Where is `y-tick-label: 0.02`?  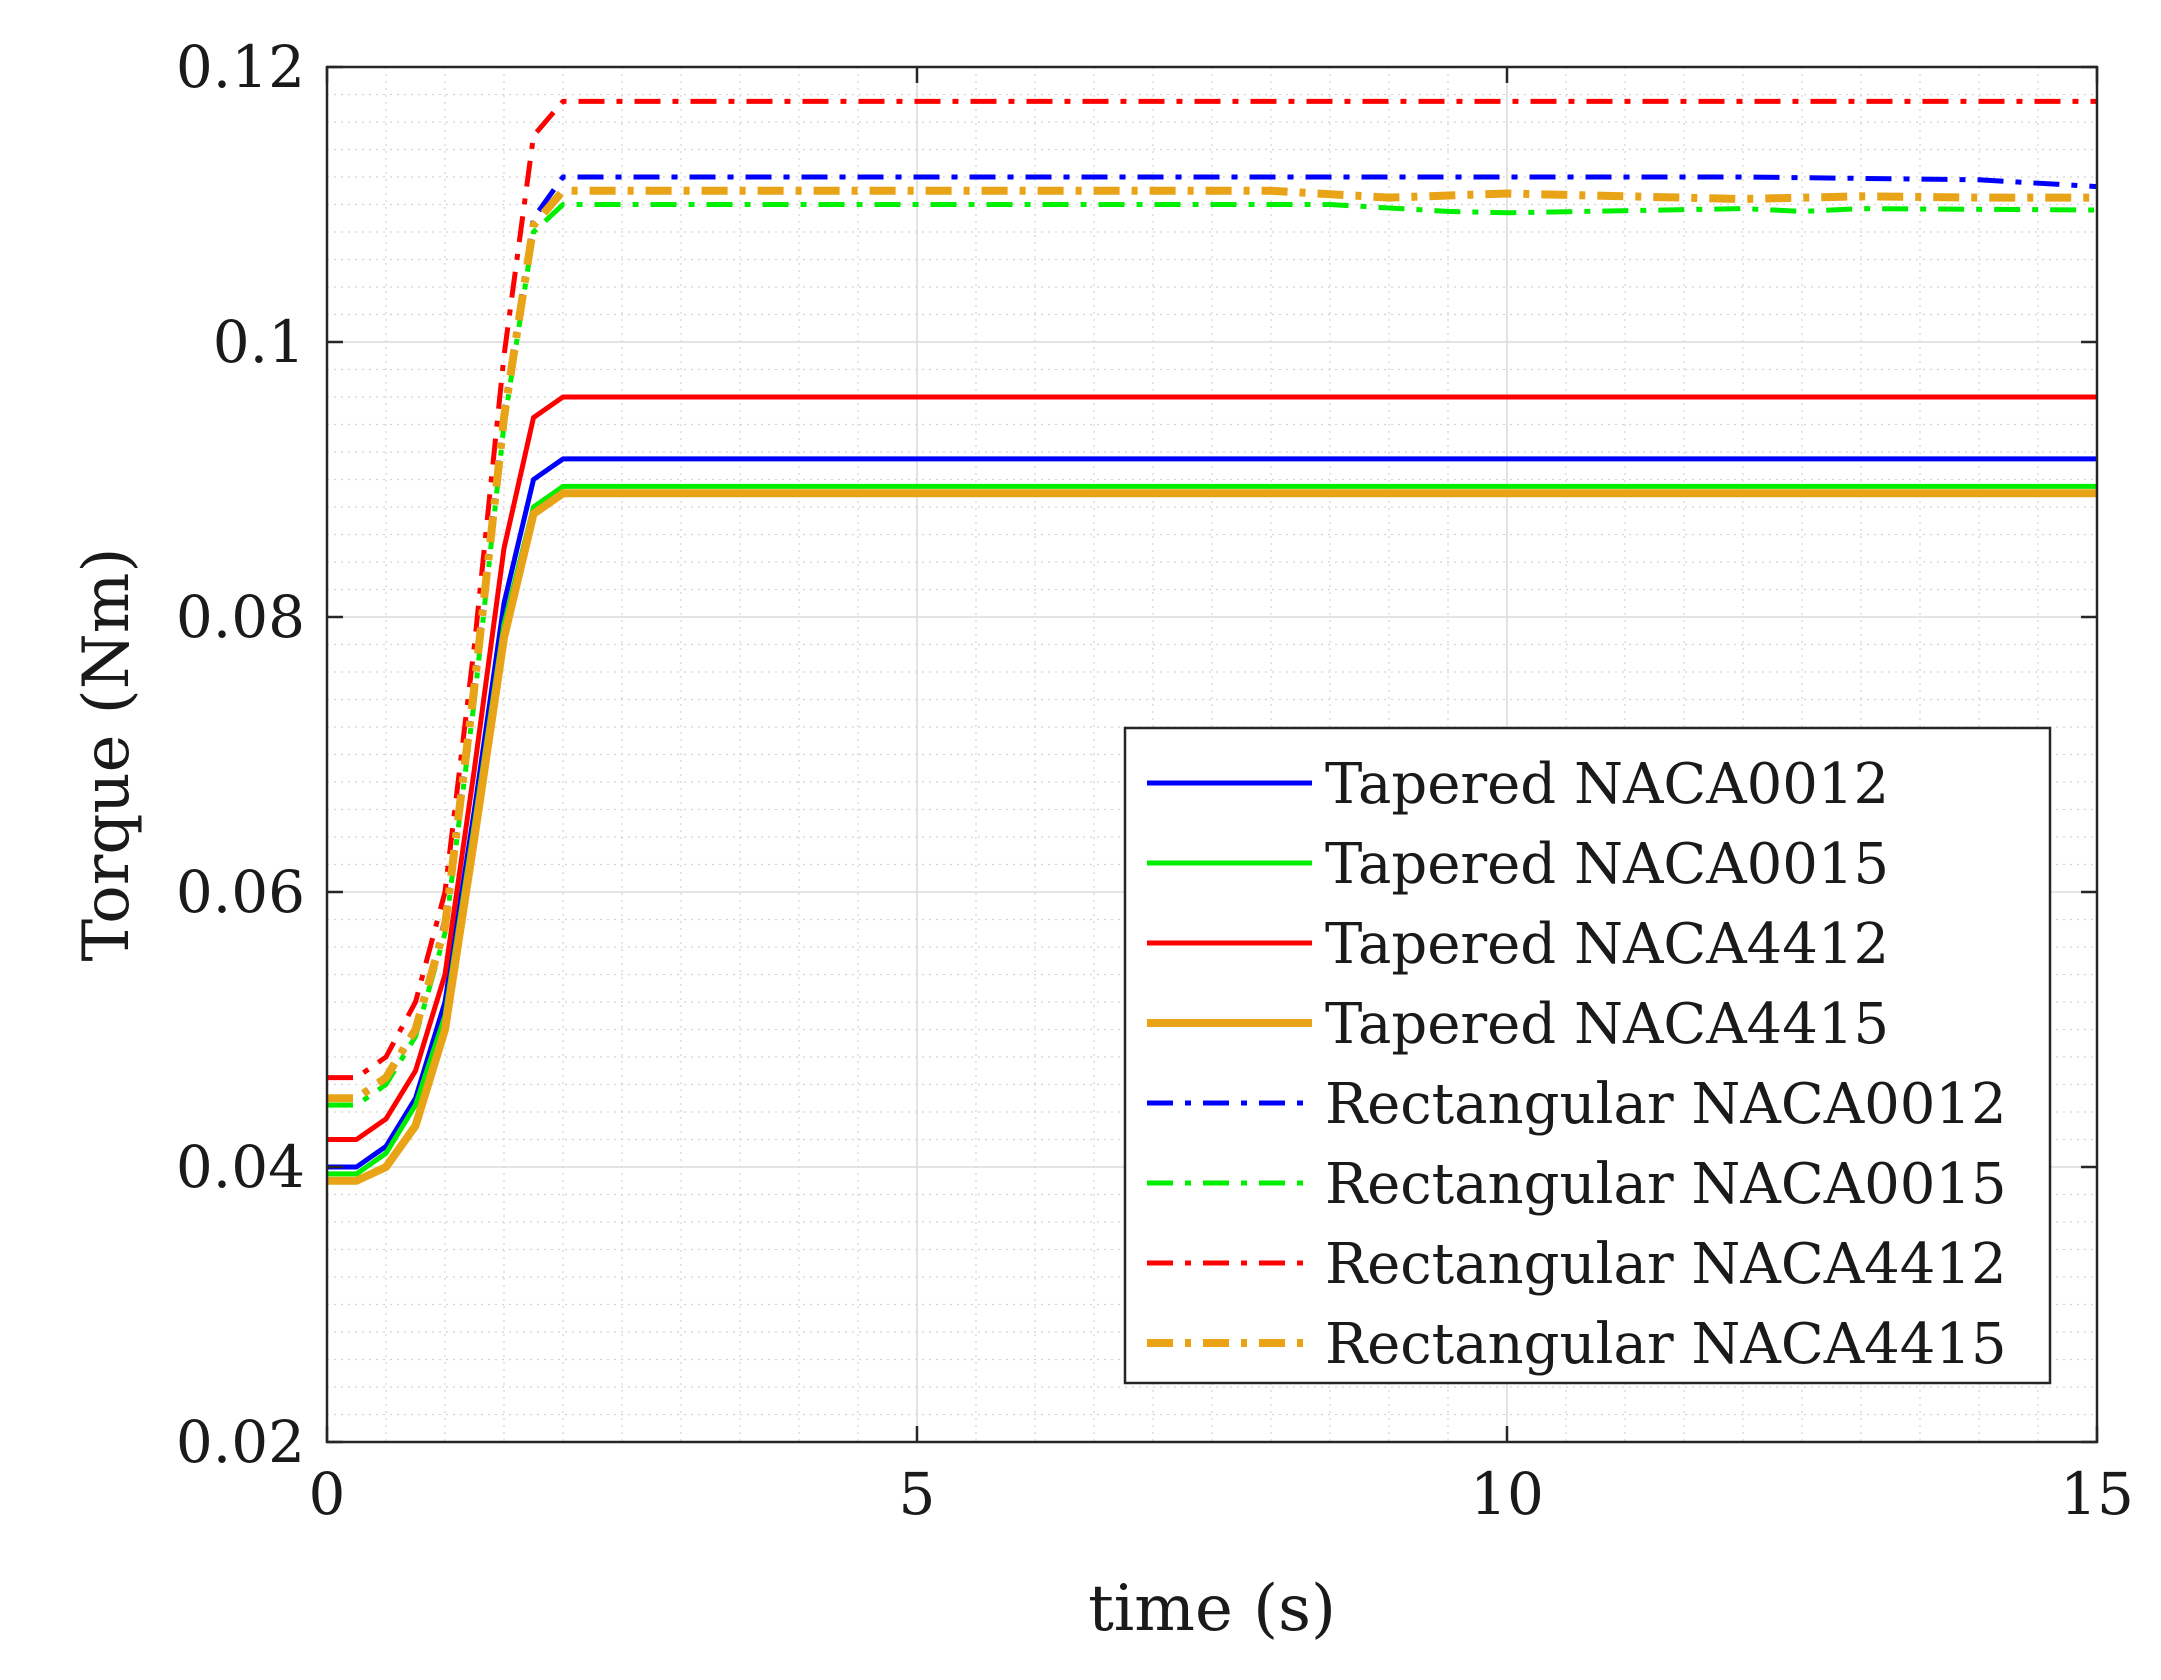
y-tick-label: 0.02 is located at coordinates (240, 1442).